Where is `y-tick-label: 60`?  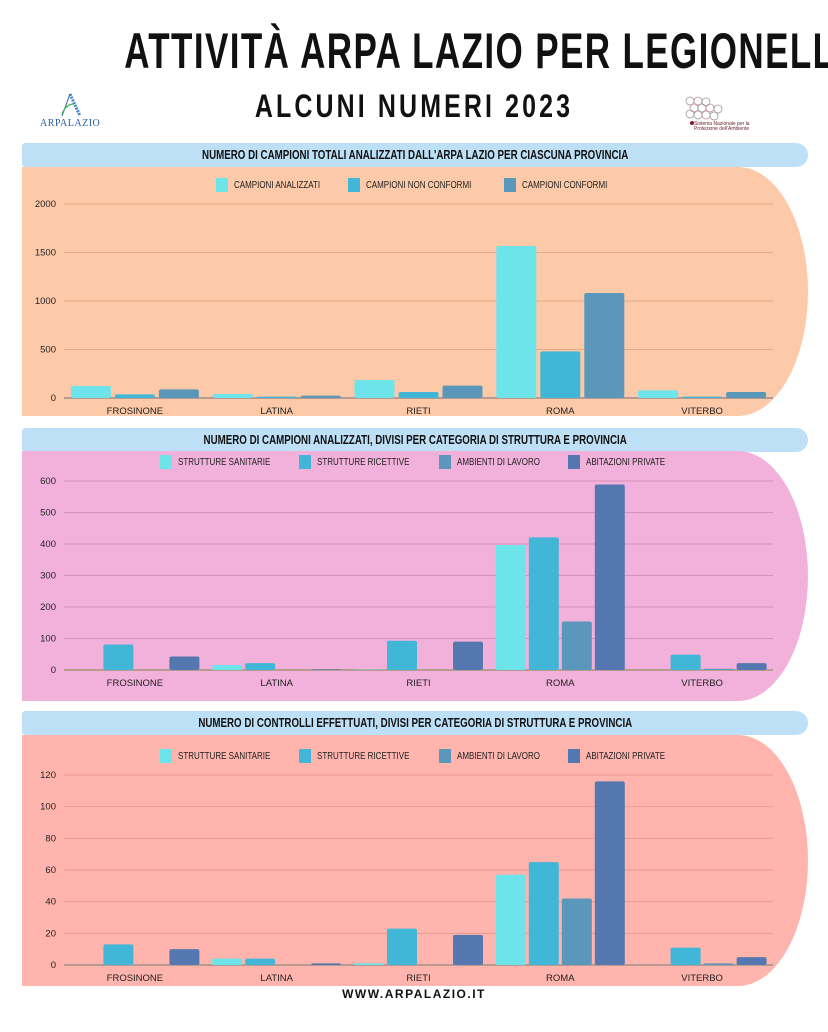 y-tick-label: 60 is located at coordinates (50, 870).